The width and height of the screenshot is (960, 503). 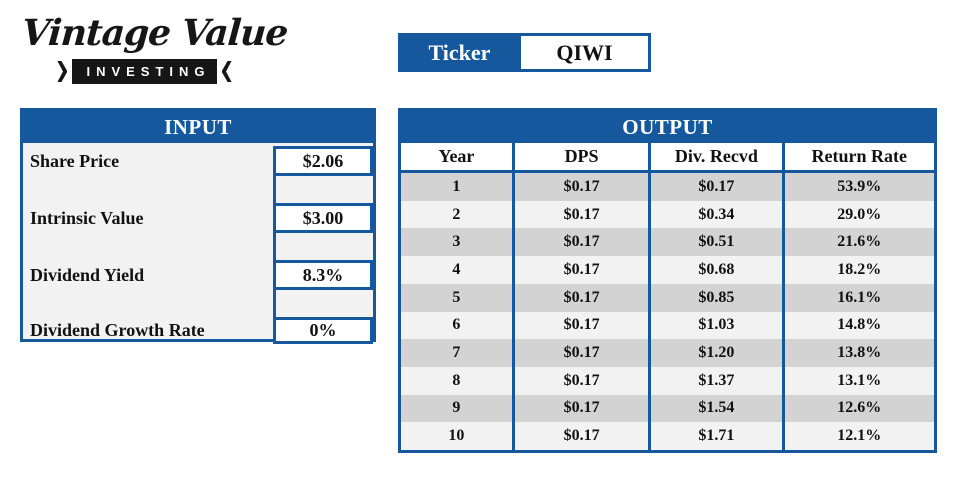 What do you see at coordinates (323, 275) in the screenshot?
I see `dividend-yield-value-cell: 8.3%` at bounding box center [323, 275].